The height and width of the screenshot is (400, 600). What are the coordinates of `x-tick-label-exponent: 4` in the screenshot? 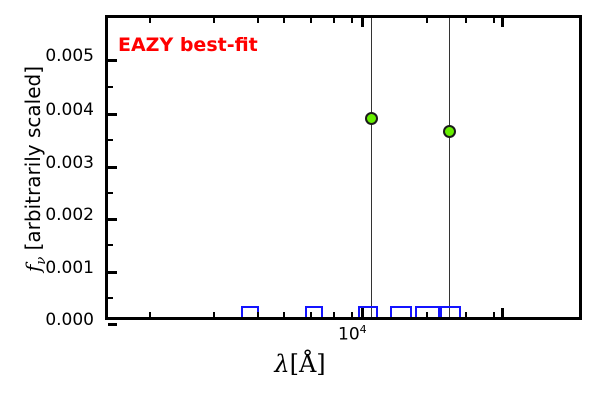 It's located at (363, 329).